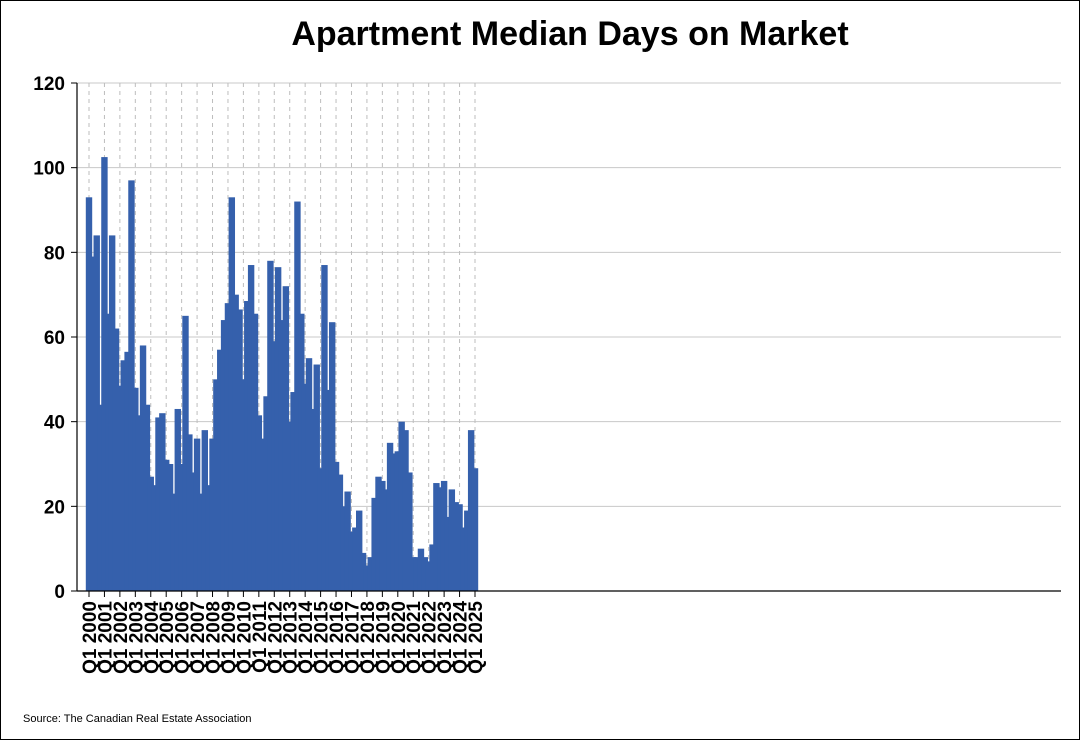 The width and height of the screenshot is (1080, 740). Describe the element at coordinates (399, 637) in the screenshot. I see `x-tick-label: Q1 2020` at that location.